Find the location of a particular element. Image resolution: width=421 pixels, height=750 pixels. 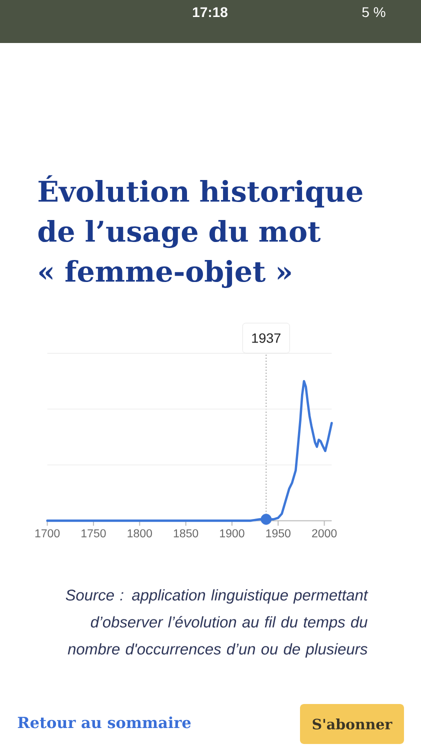

x-tick-label: 1850 is located at coordinates (186, 533).